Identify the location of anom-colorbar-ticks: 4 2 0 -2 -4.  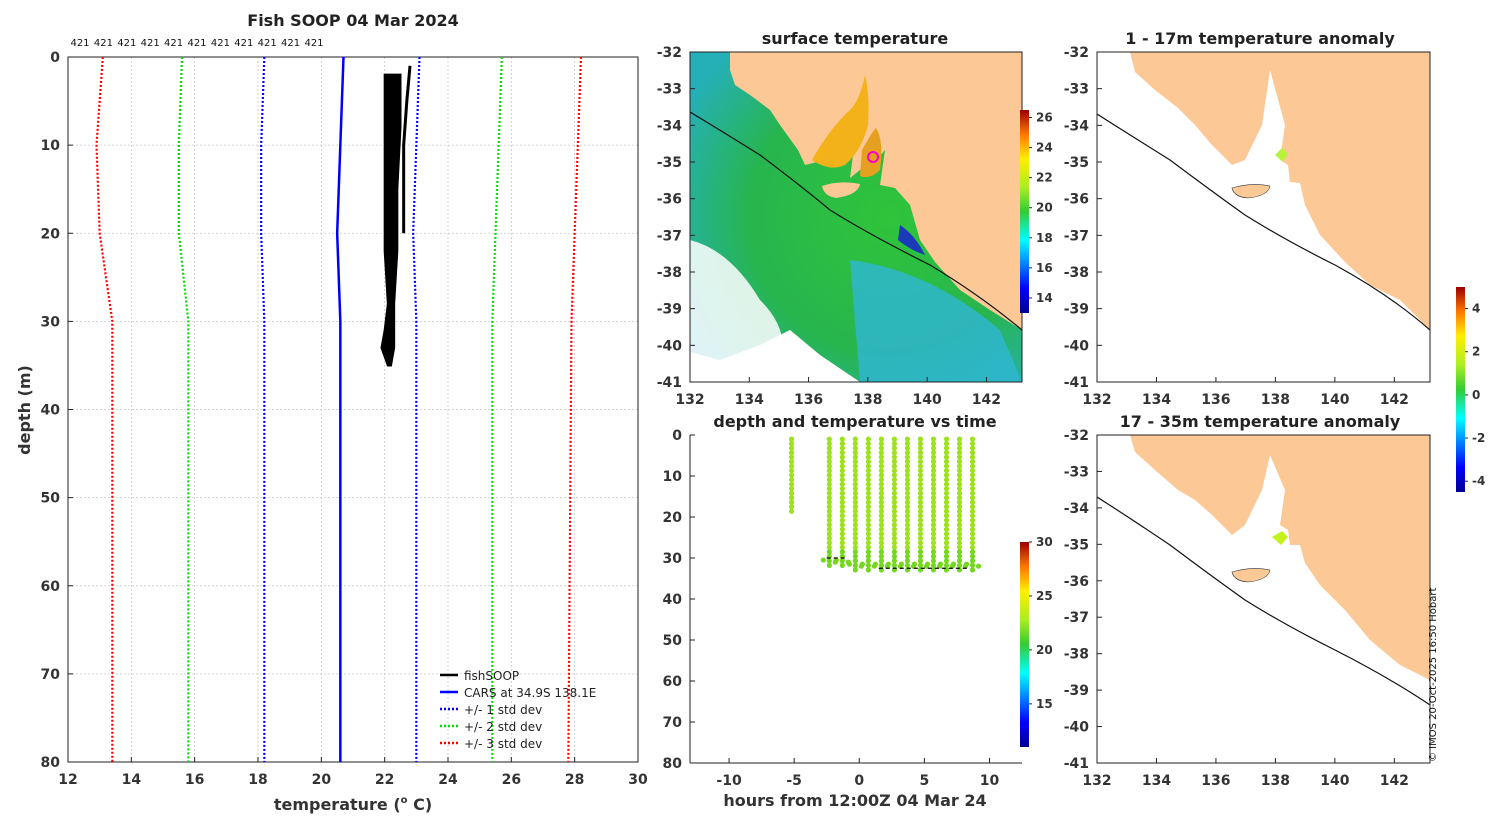
(1475, 395).